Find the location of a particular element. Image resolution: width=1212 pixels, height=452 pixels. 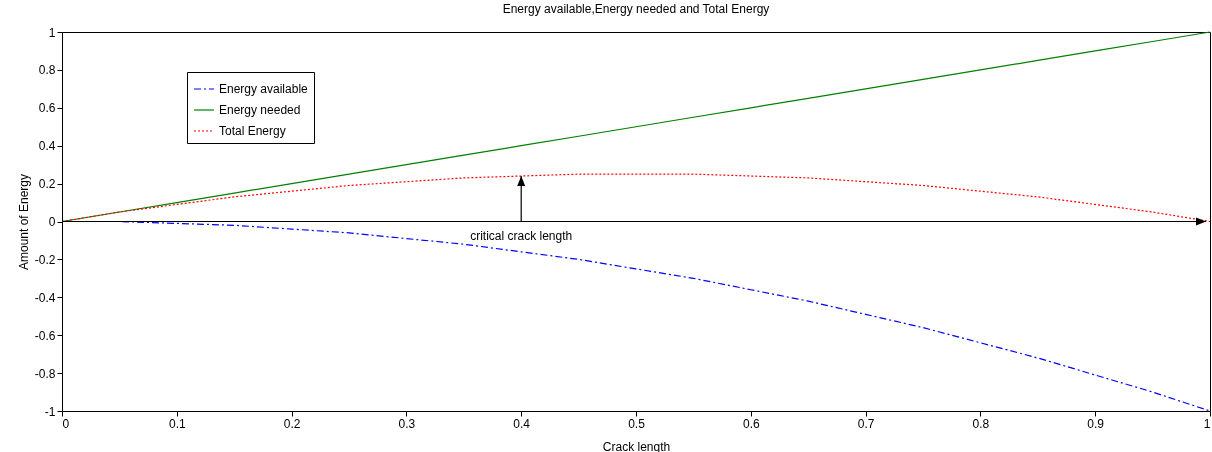

y-tick-label: 1 is located at coordinates (52, 32).